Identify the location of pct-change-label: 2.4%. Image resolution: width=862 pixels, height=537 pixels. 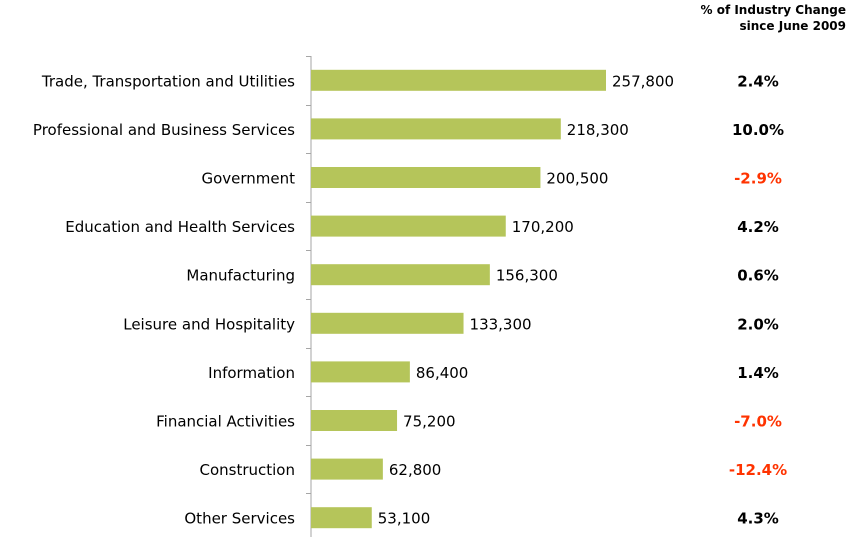
(758, 81).